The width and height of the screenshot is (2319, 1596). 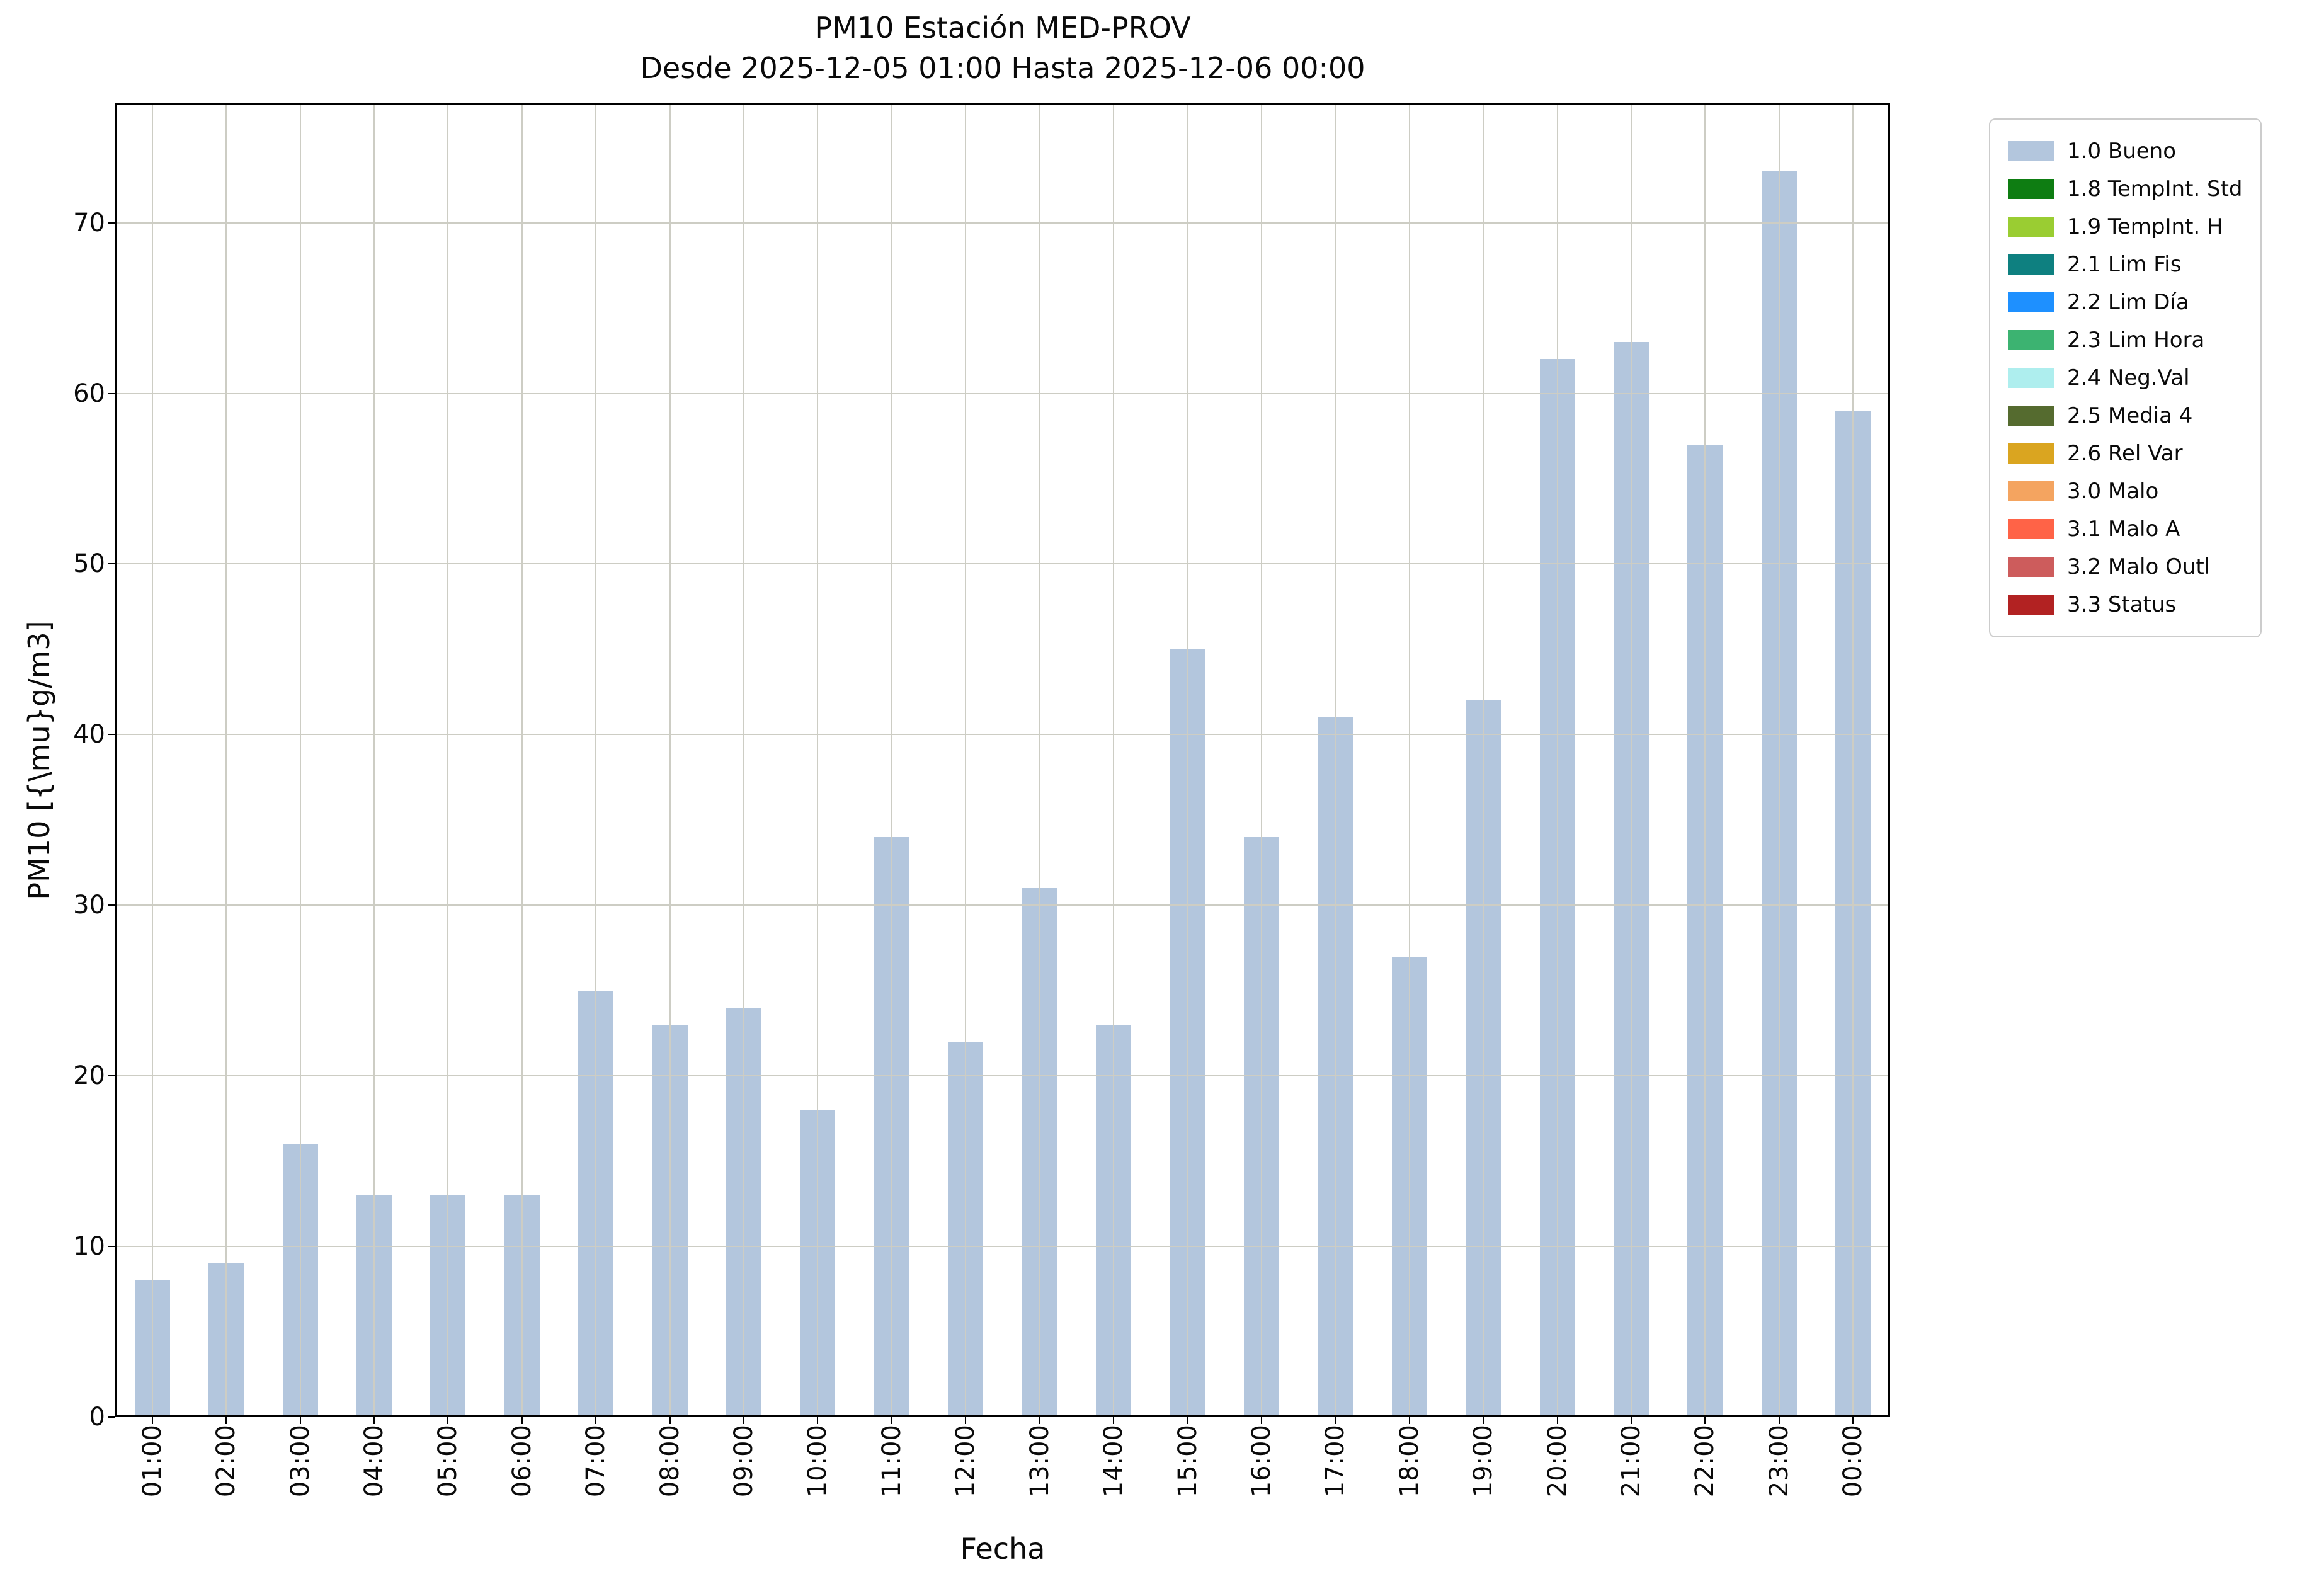 What do you see at coordinates (2155, 189) in the screenshot?
I see `legend-label: 1.8 TempInt. Std` at bounding box center [2155, 189].